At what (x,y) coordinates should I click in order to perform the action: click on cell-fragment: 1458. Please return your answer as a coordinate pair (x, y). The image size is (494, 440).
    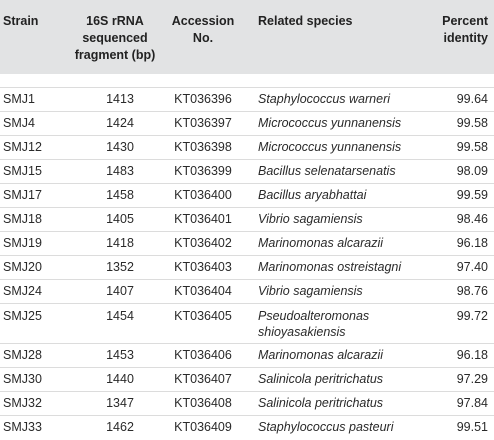
    Looking at the image, I should click on (115, 195).